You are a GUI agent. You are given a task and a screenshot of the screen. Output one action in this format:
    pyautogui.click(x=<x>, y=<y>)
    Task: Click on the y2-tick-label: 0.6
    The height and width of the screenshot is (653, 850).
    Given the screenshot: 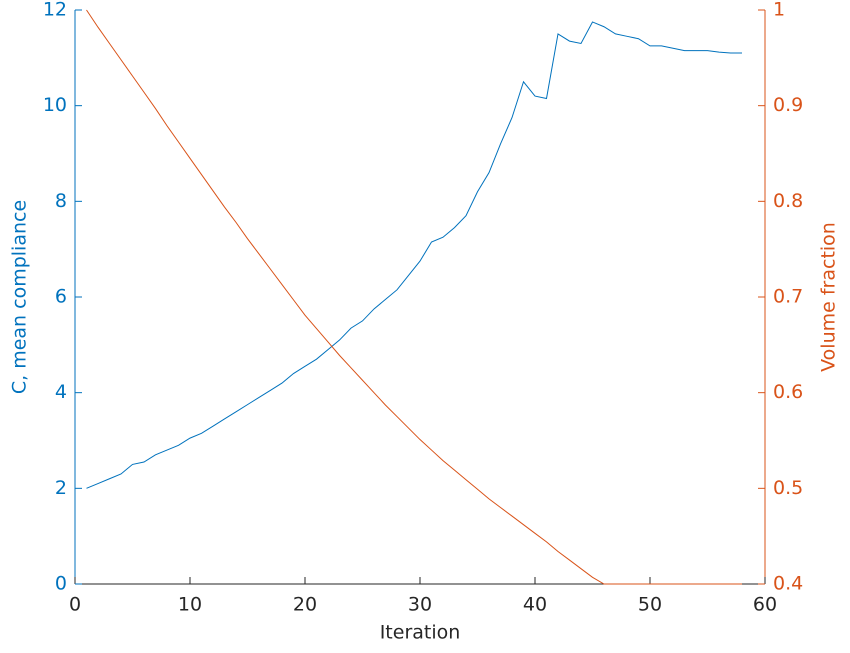 What is the action you would take?
    pyautogui.click(x=788, y=392)
    